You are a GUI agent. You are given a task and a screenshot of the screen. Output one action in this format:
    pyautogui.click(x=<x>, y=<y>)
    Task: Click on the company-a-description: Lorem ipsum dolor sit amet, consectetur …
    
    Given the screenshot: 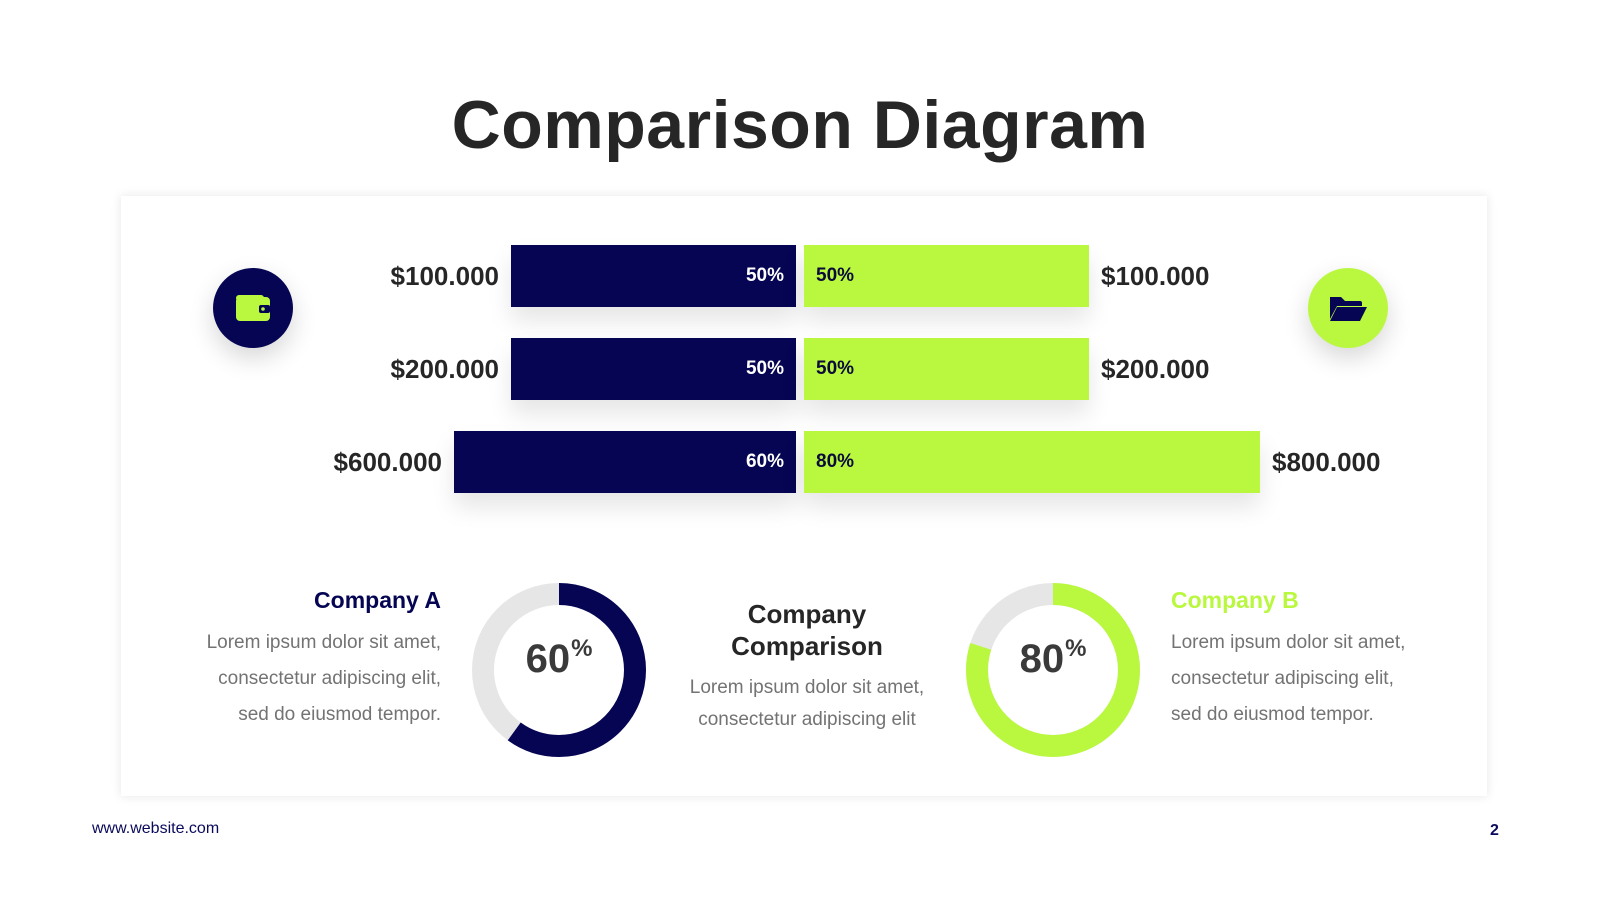 What is the action you would take?
    pyautogui.click(x=324, y=679)
    